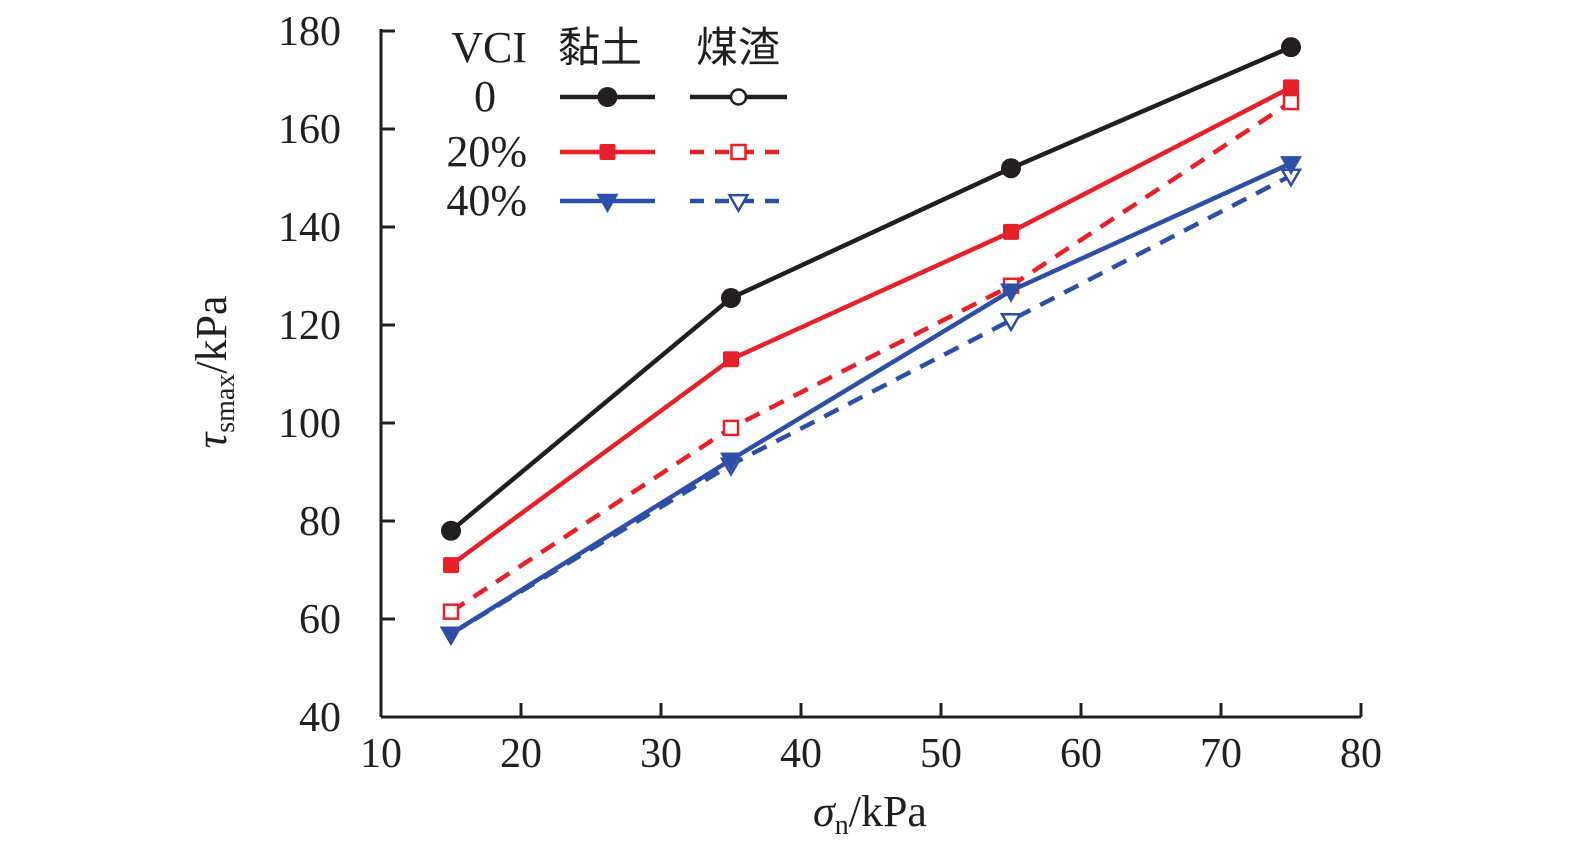 The width and height of the screenshot is (1575, 855). Describe the element at coordinates (616, 124) in the screenshot. I see `legend: VCI 黏土 煤渣 0 20%40%` at that location.